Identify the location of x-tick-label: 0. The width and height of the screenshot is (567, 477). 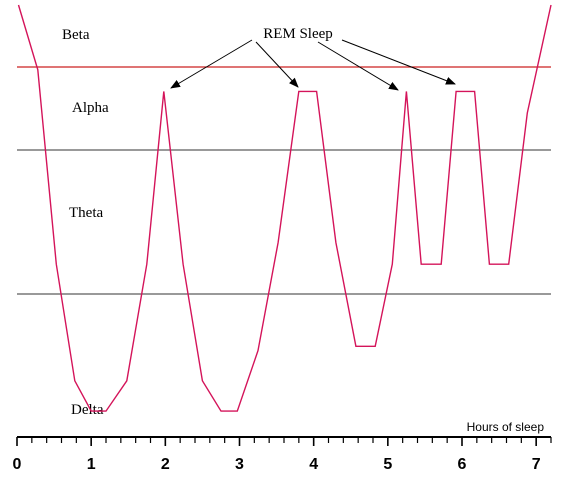
(17, 464).